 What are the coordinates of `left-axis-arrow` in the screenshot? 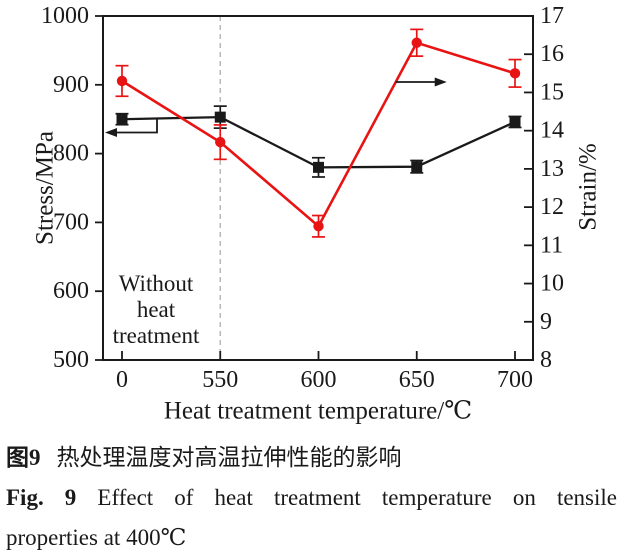 It's located at (131, 127).